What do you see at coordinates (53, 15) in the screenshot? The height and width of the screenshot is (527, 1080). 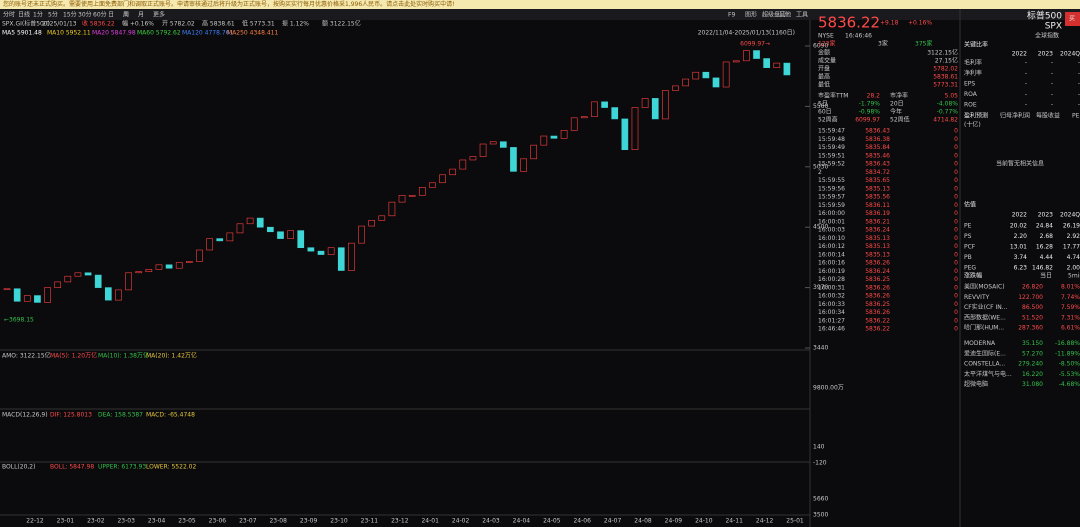 I see `tab: 5分` at bounding box center [53, 15].